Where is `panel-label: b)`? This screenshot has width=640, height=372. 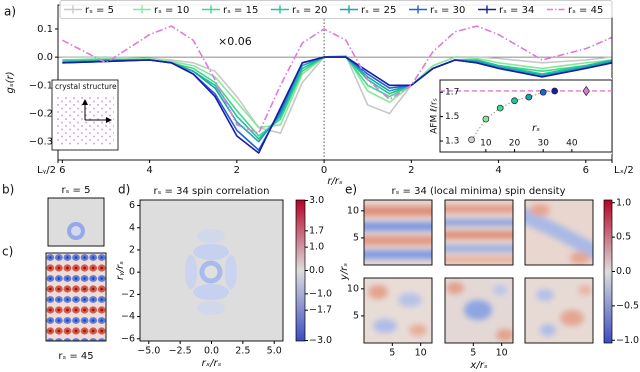
panel-label: b) is located at coordinates (8, 190).